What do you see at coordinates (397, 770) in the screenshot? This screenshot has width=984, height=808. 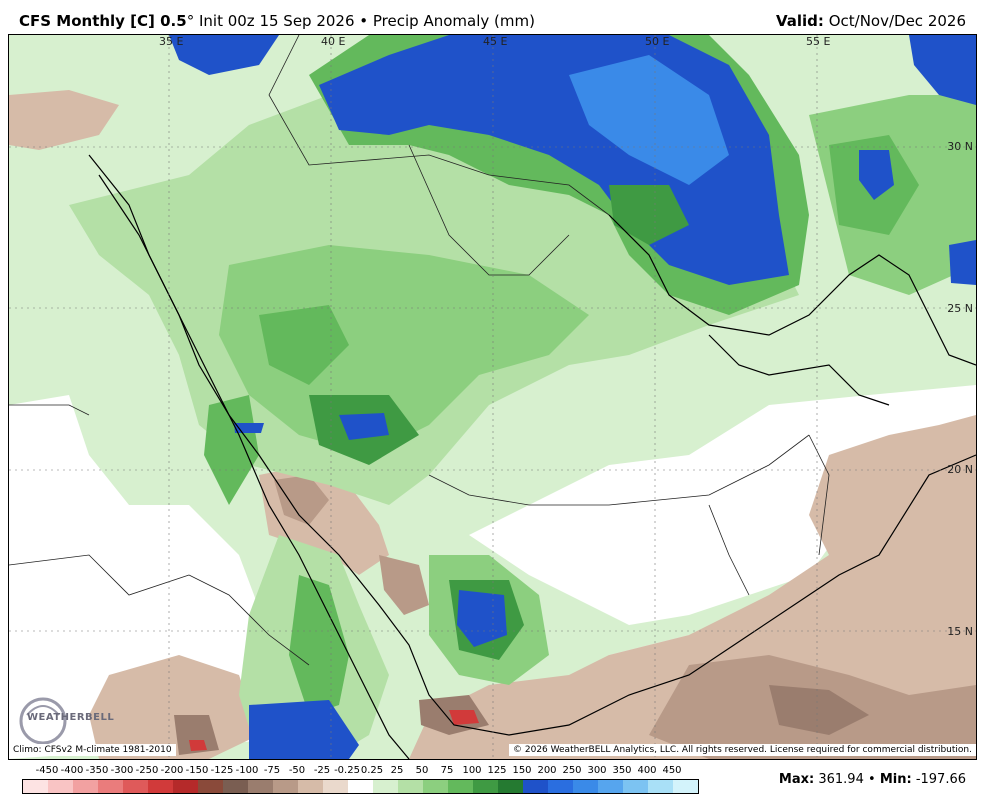 I see `colorbar-tick-label: 25` at bounding box center [397, 770].